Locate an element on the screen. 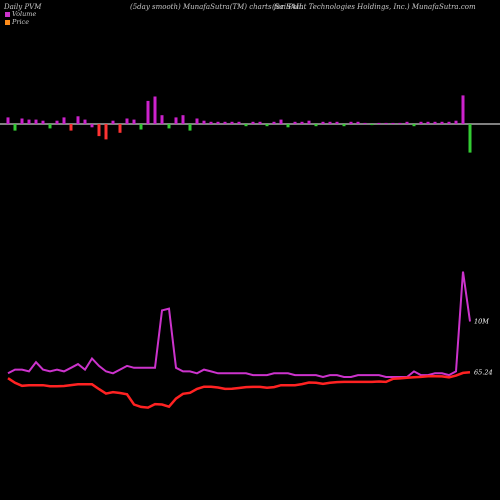 The width and height of the screenshot is (500, 500). legend-label-price: Price is located at coordinates (21, 22).